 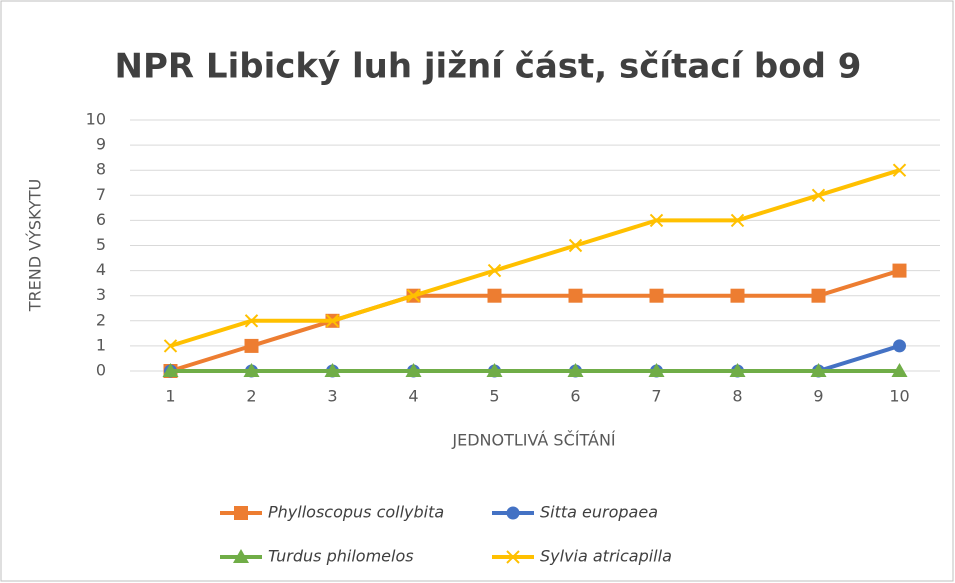 I want to click on x-tick-label: 4, so click(x=413, y=396).